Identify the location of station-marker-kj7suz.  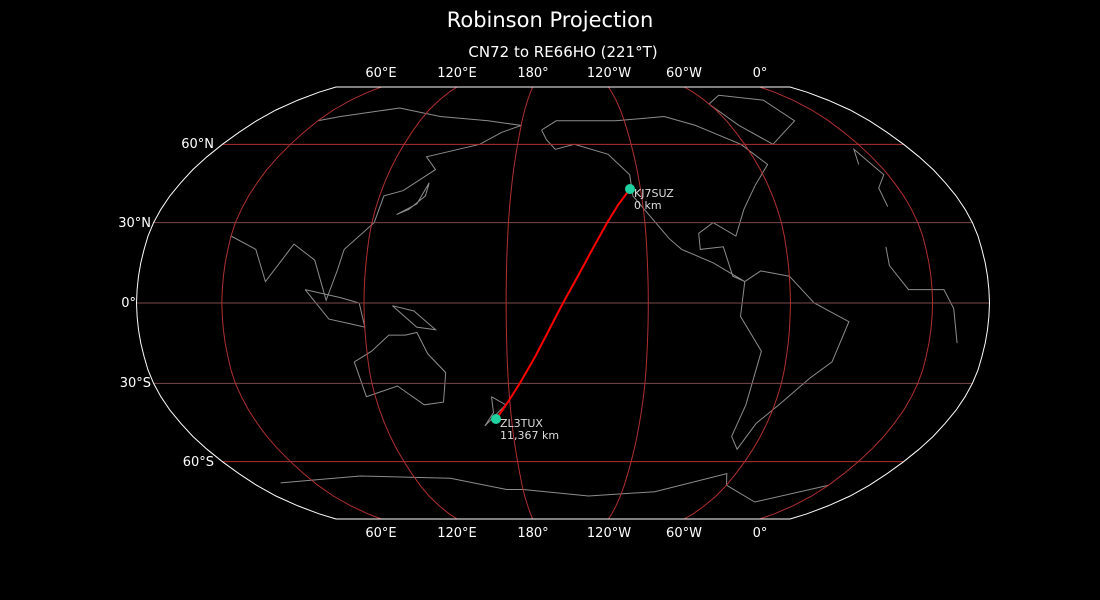
(630, 189).